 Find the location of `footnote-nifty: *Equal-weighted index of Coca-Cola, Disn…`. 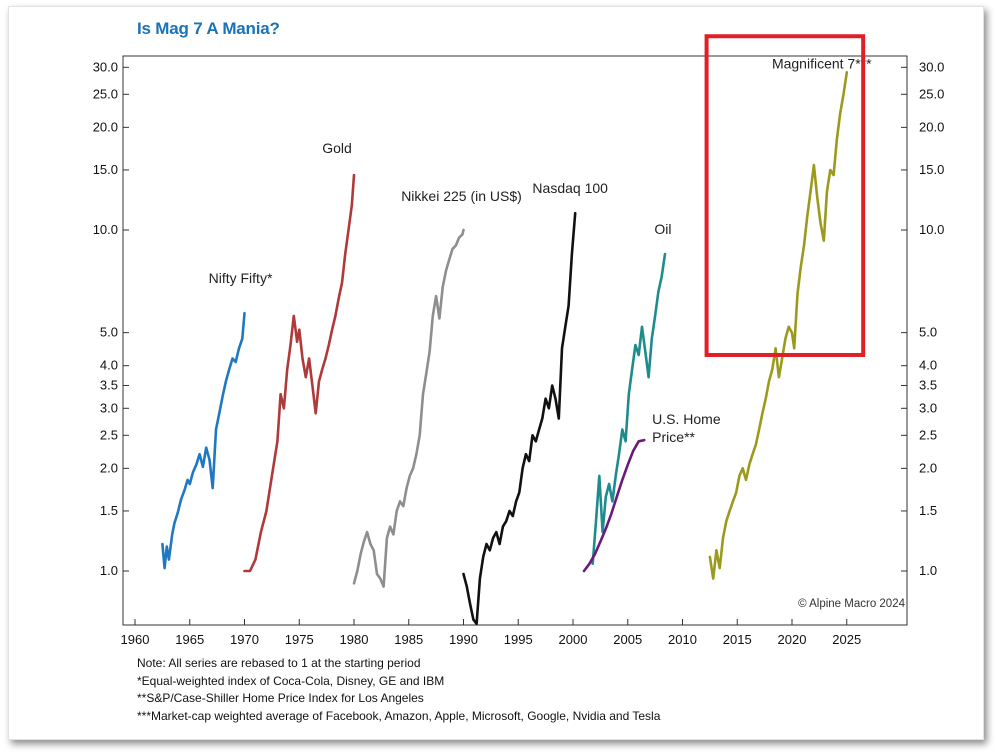

footnote-nifty: *Equal-weighted index of Coca-Cola, Disn… is located at coordinates (291, 680).